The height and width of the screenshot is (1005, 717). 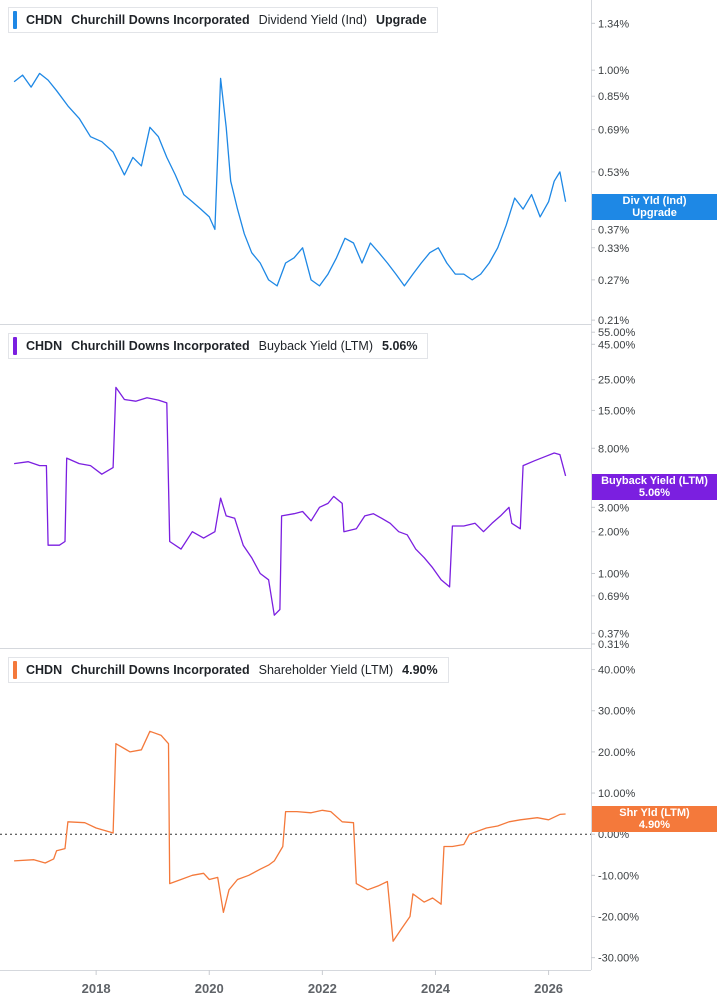 I want to click on tag-line-2: 5.06%, so click(x=654, y=493).